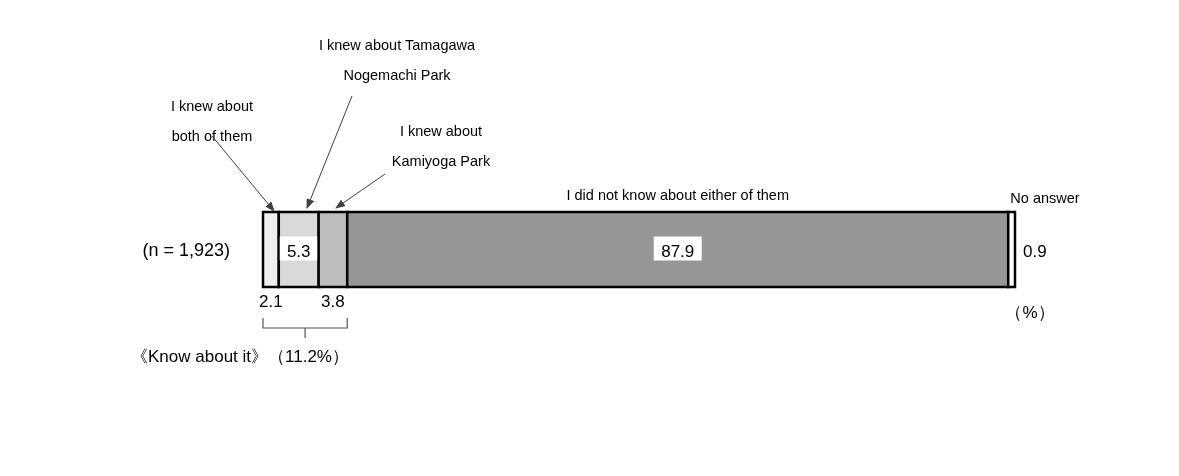 This screenshot has width=1179, height=476. I want to click on data-label: 2.1, so click(271, 301).